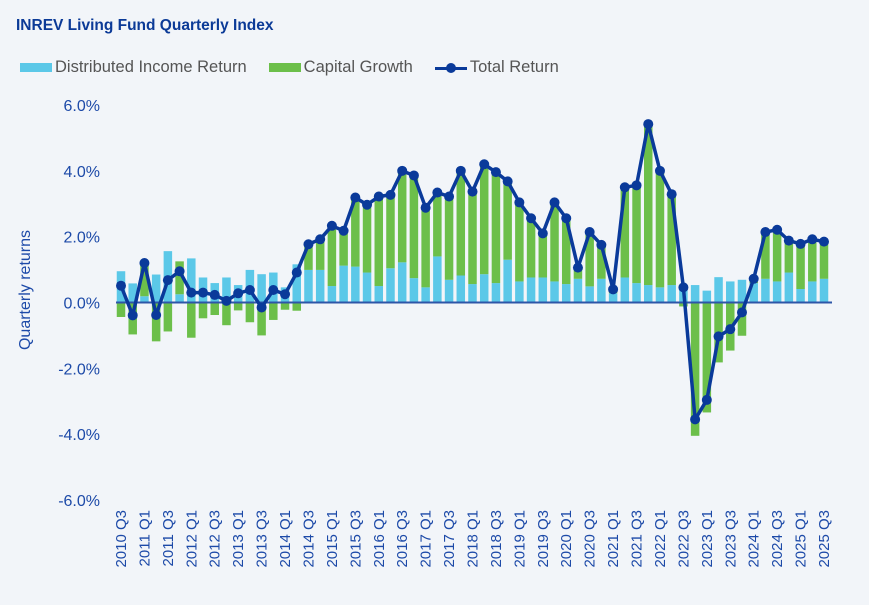 This screenshot has height=605, width=869. Describe the element at coordinates (660, 539) in the screenshot. I see `x-tick-label: 2022 Q1` at that location.